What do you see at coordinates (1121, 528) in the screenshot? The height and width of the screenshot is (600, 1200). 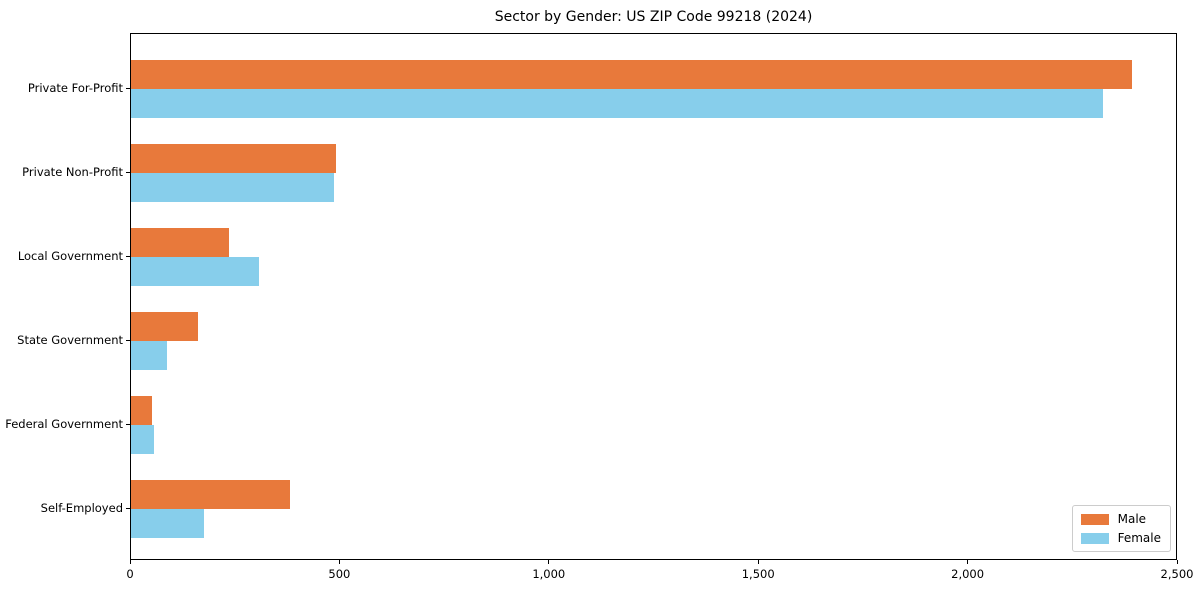 I see `legend: Male Female` at bounding box center [1121, 528].